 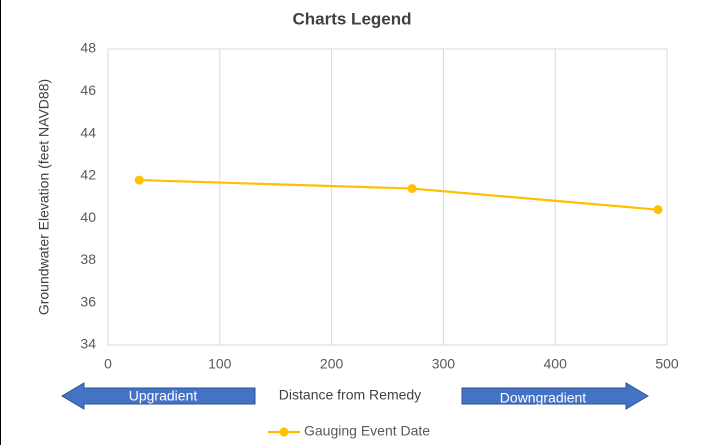 What do you see at coordinates (667, 364) in the screenshot?
I see `x-tick-label: 500` at bounding box center [667, 364].